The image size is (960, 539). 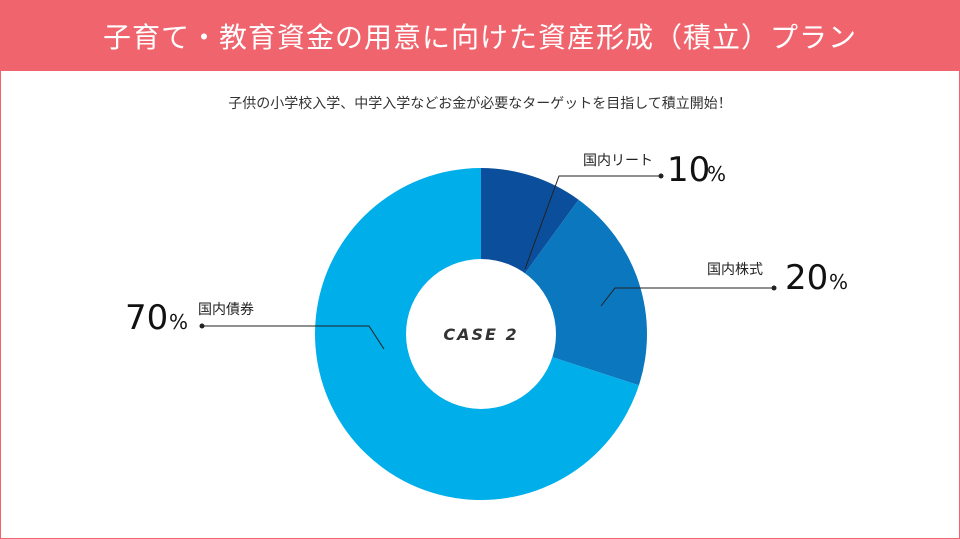 I want to click on leader-line-domestic-bond, so click(x=293, y=337).